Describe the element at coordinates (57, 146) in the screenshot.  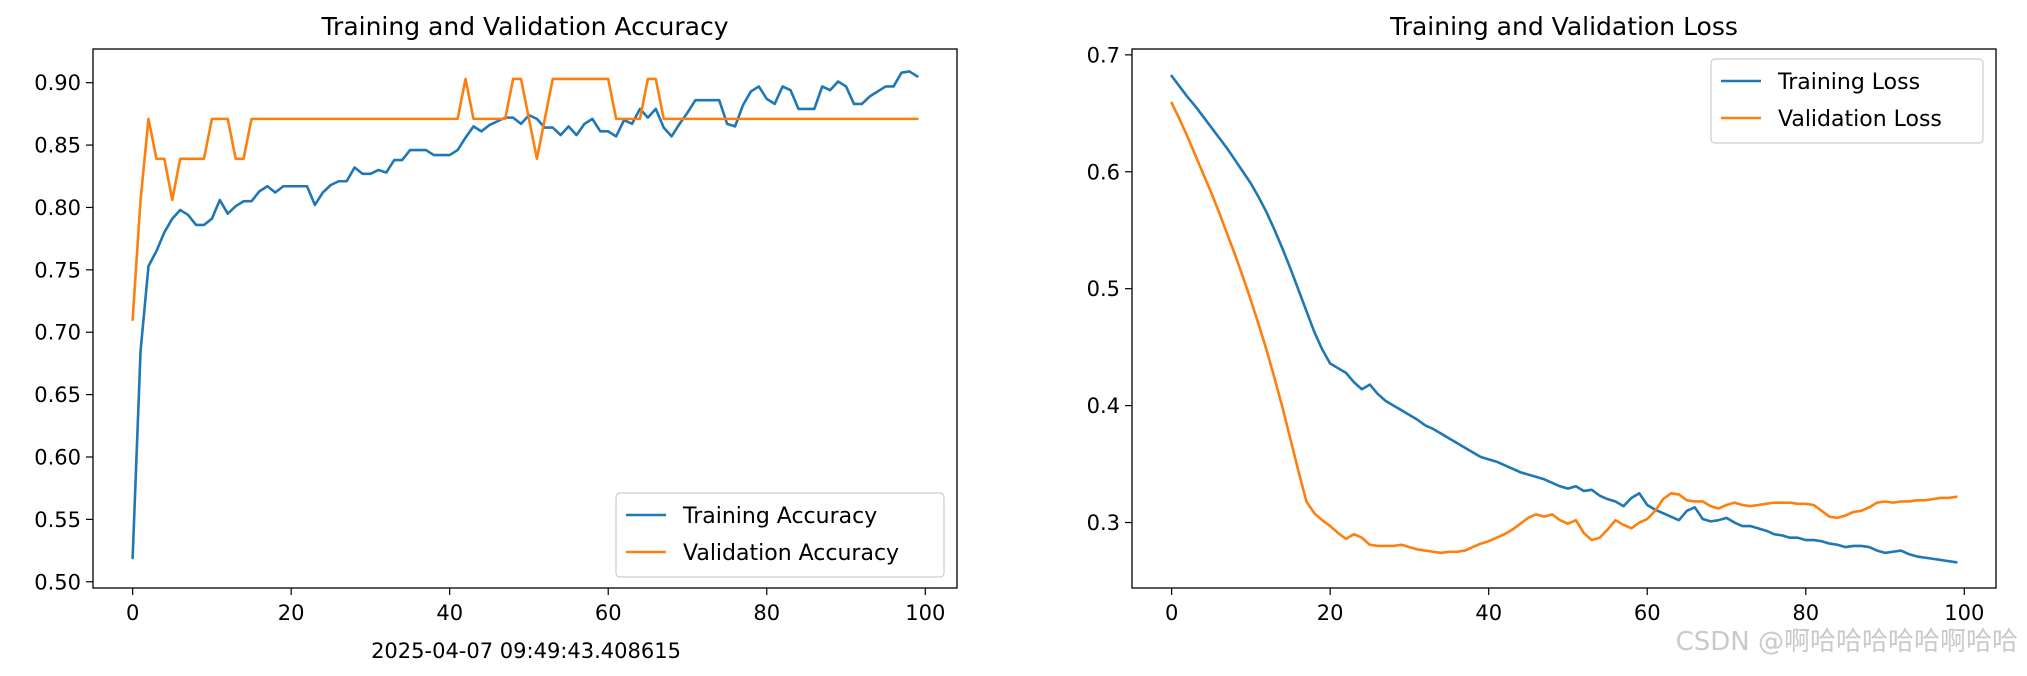
I see `y-tick-label: 0.85` at that location.